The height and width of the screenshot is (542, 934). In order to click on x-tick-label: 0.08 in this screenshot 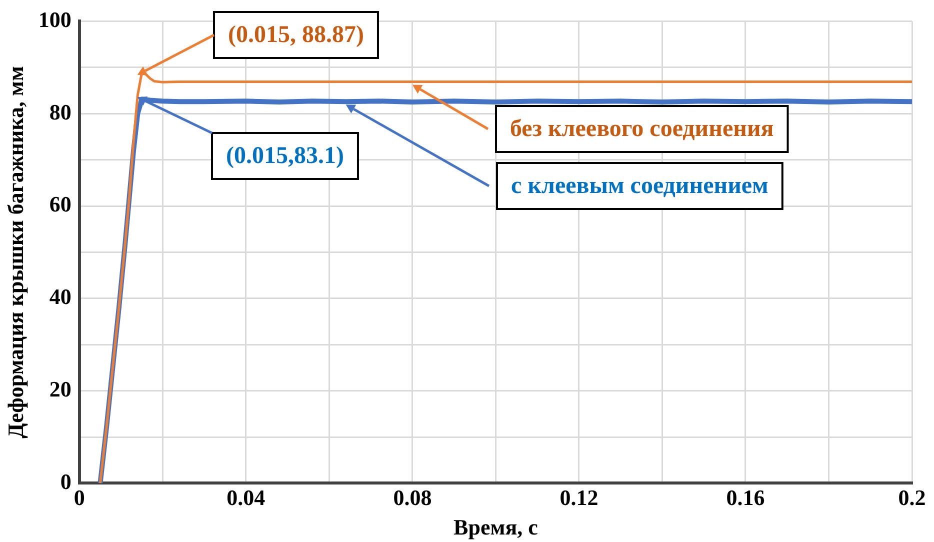, I will do `click(412, 497)`.